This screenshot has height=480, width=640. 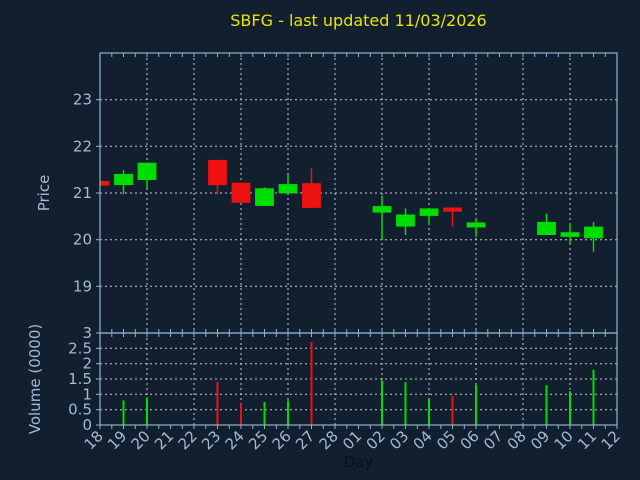 I want to click on price-tick-label-22: 22, so click(x=82, y=146).